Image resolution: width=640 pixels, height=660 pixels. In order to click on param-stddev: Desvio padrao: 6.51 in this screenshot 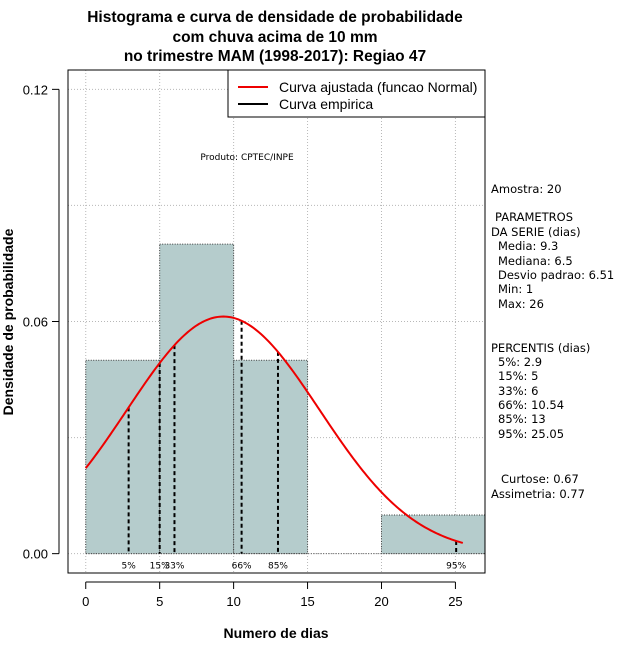, I will do `click(556, 275)`.